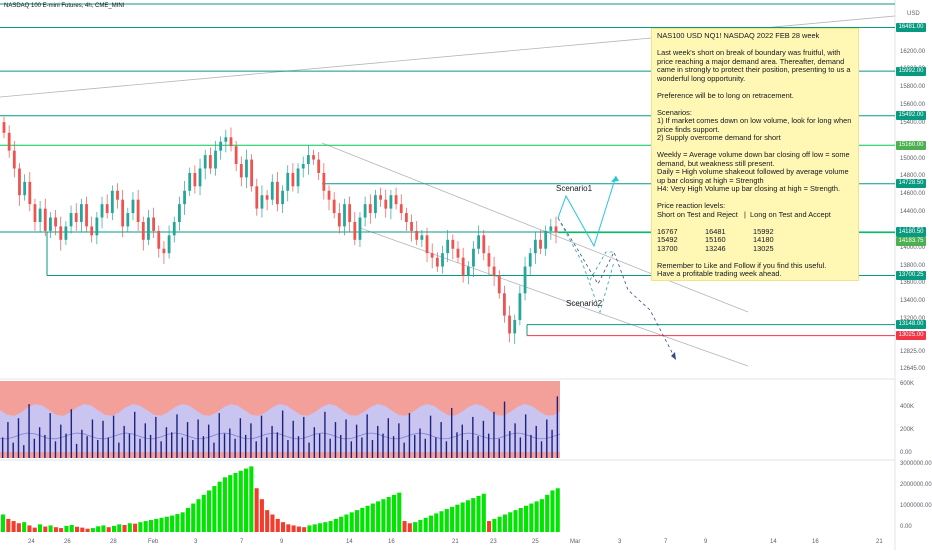 This screenshot has width=932, height=555. Describe the element at coordinates (715, 231) in the screenshot. I see `level-cell: 16481` at that location.